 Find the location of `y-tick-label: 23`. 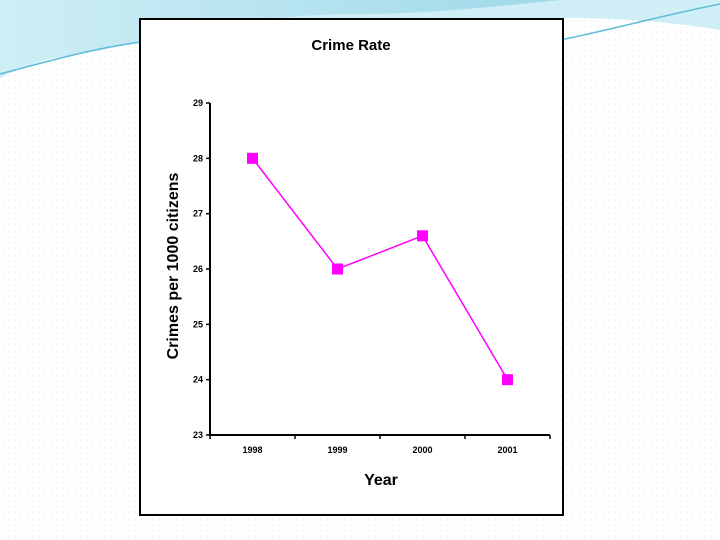

y-tick-label: 23 is located at coordinates (198, 435).